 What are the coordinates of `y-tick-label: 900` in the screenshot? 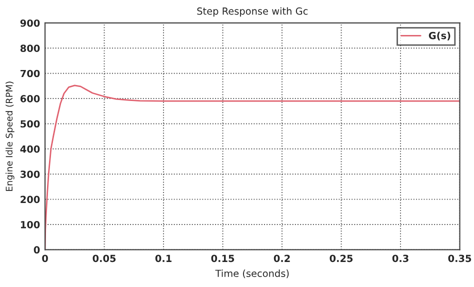 It's located at (30, 23).